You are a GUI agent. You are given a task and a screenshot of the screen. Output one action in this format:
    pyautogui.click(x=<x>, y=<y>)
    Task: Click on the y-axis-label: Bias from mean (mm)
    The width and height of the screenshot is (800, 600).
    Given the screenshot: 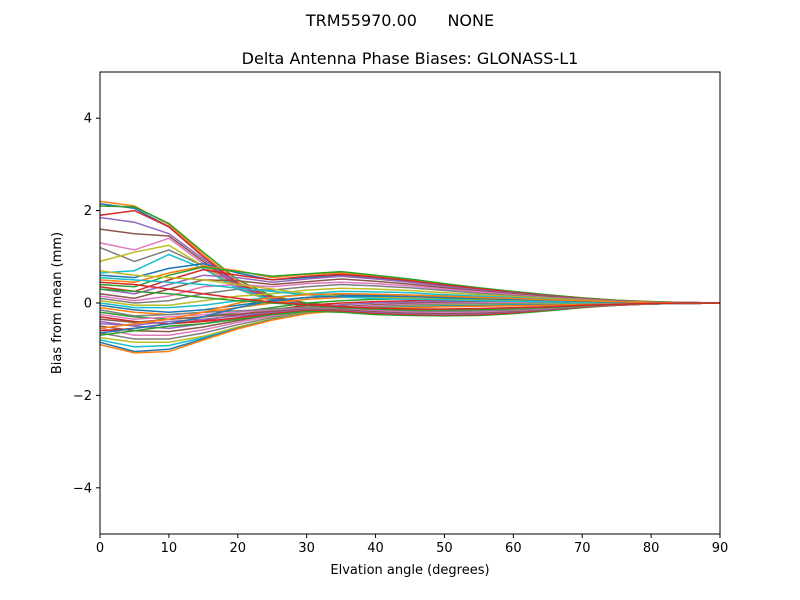 What is the action you would take?
    pyautogui.click(x=57, y=303)
    